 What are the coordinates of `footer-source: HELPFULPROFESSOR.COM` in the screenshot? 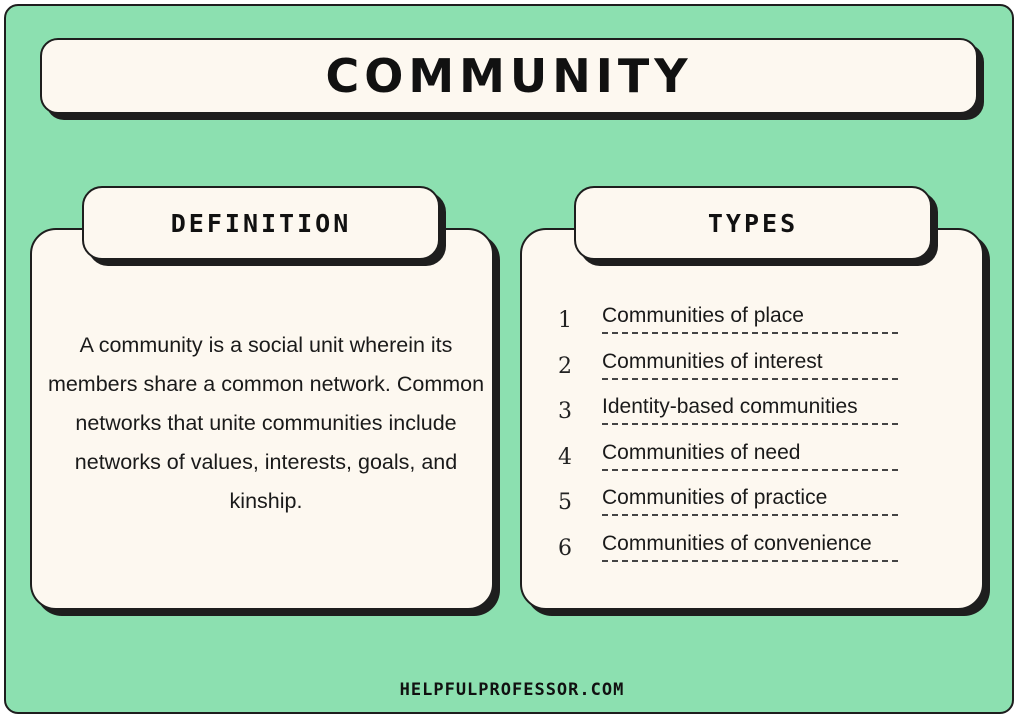 It's located at (512, 690).